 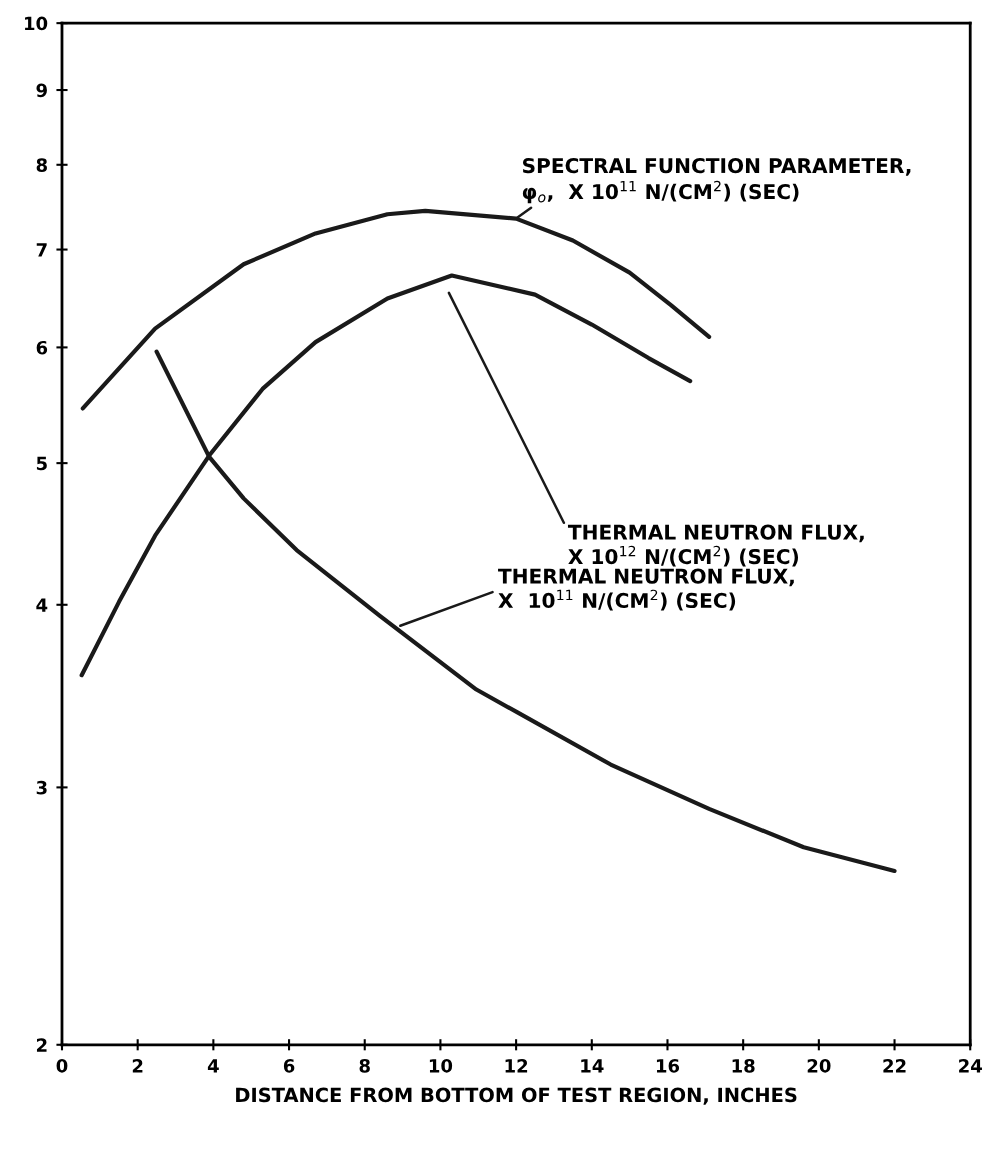 I want to click on y-tick-label: 2, so click(x=41, y=1045).